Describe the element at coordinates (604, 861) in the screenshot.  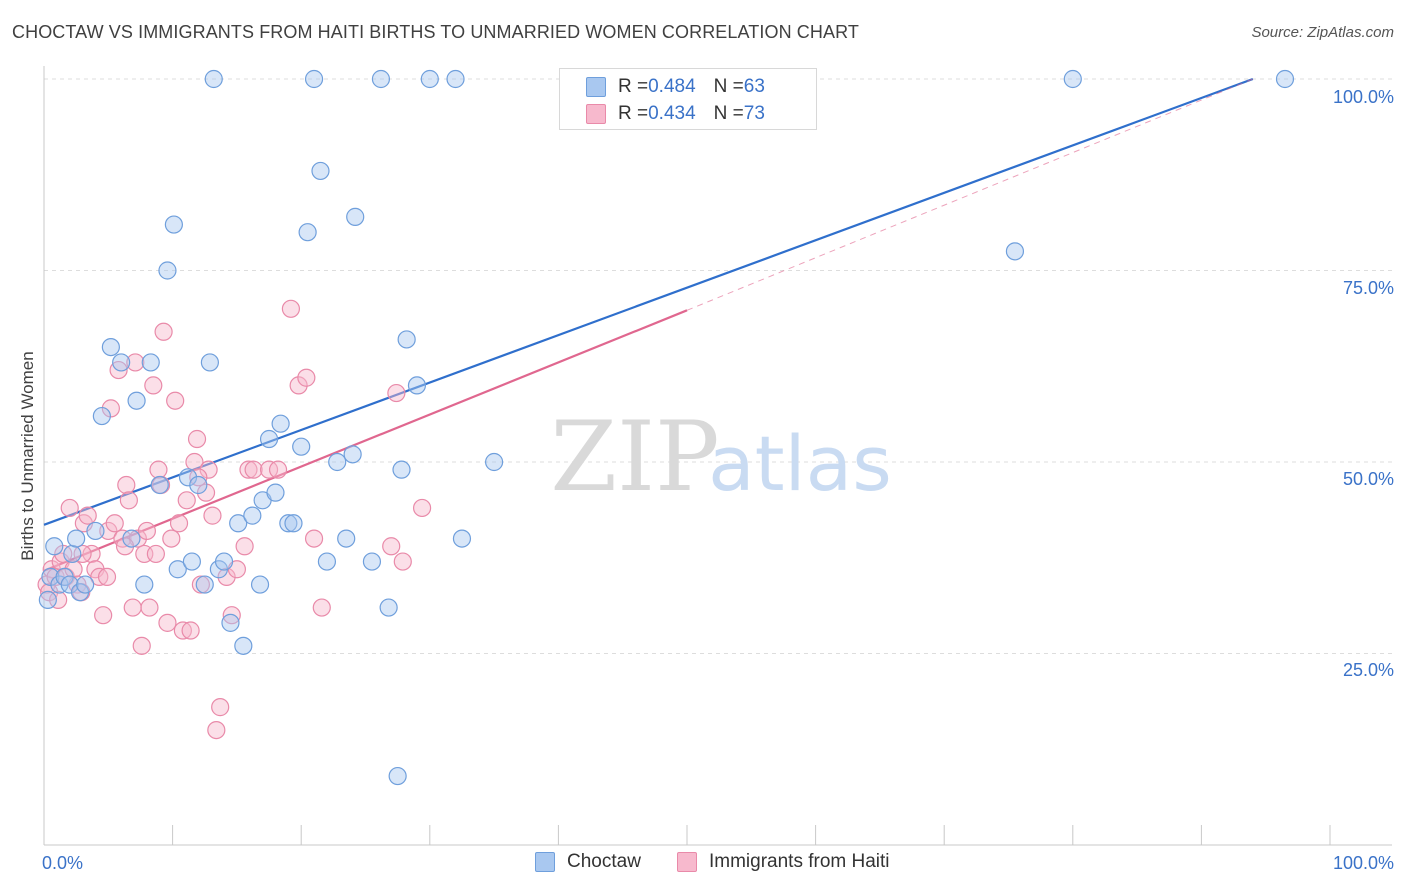
I see `bottom-legend-label-choctaw: Choctaw` at that location.